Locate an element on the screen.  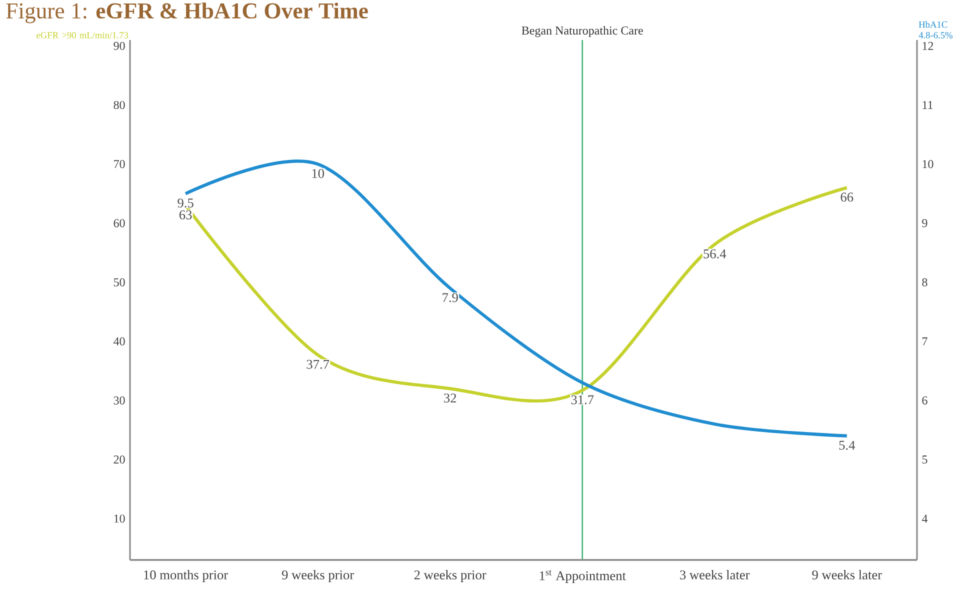
x-tick-label: 9 weeks later is located at coordinates (847, 575).